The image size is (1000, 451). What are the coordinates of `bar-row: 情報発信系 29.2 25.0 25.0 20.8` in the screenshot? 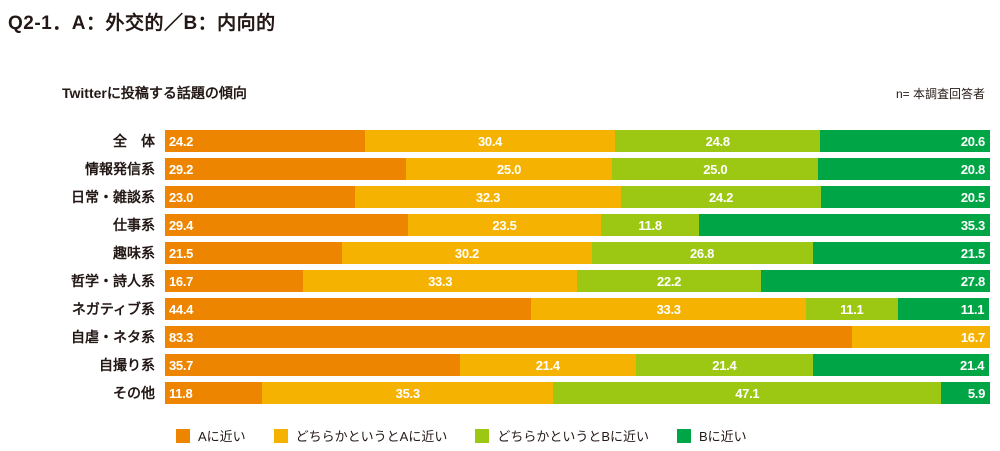 It's located at (495, 169).